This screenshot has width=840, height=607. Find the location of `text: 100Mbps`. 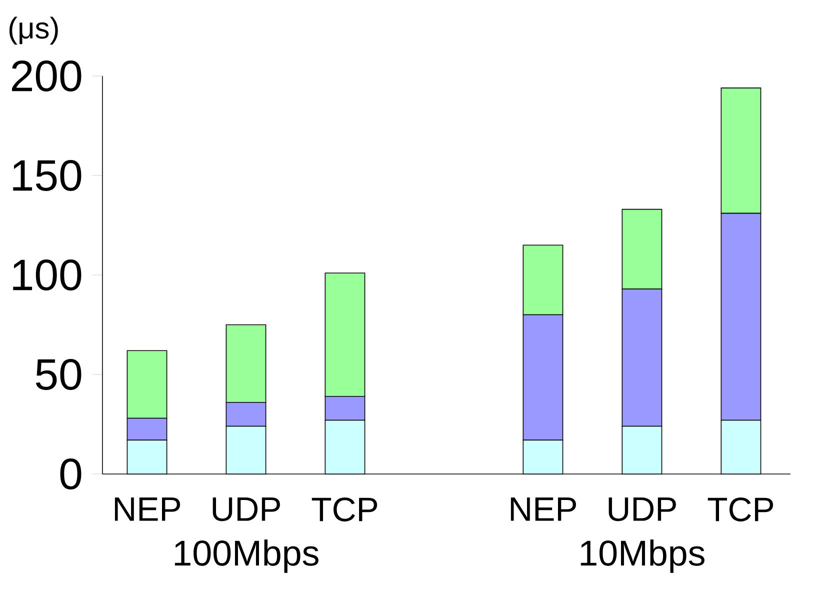

text: 100Mbps is located at coordinates (246, 556).